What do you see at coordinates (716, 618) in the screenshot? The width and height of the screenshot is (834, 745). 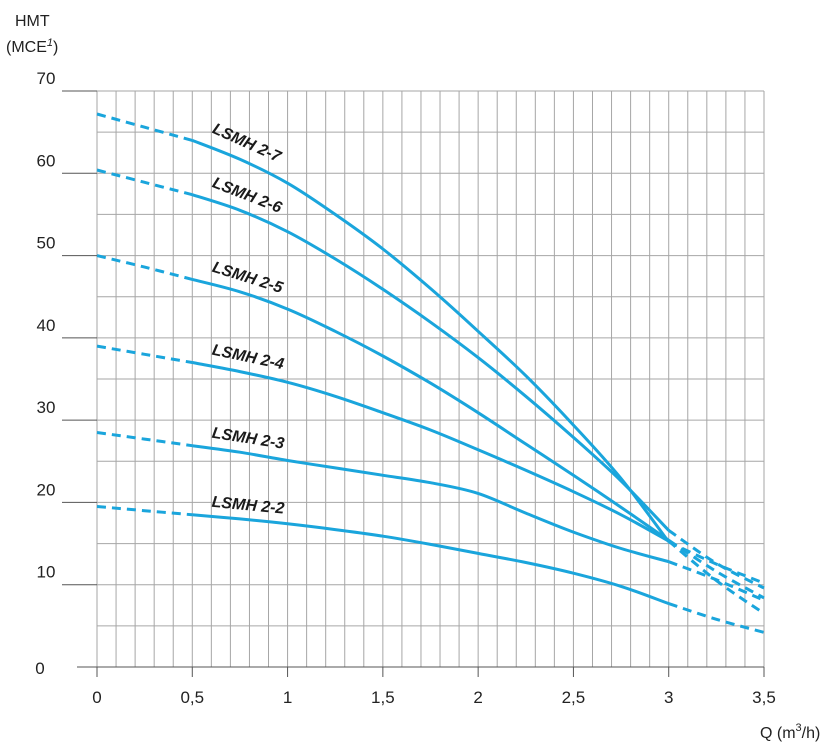 I see `series-lsmh-2-2-dashed-end` at bounding box center [716, 618].